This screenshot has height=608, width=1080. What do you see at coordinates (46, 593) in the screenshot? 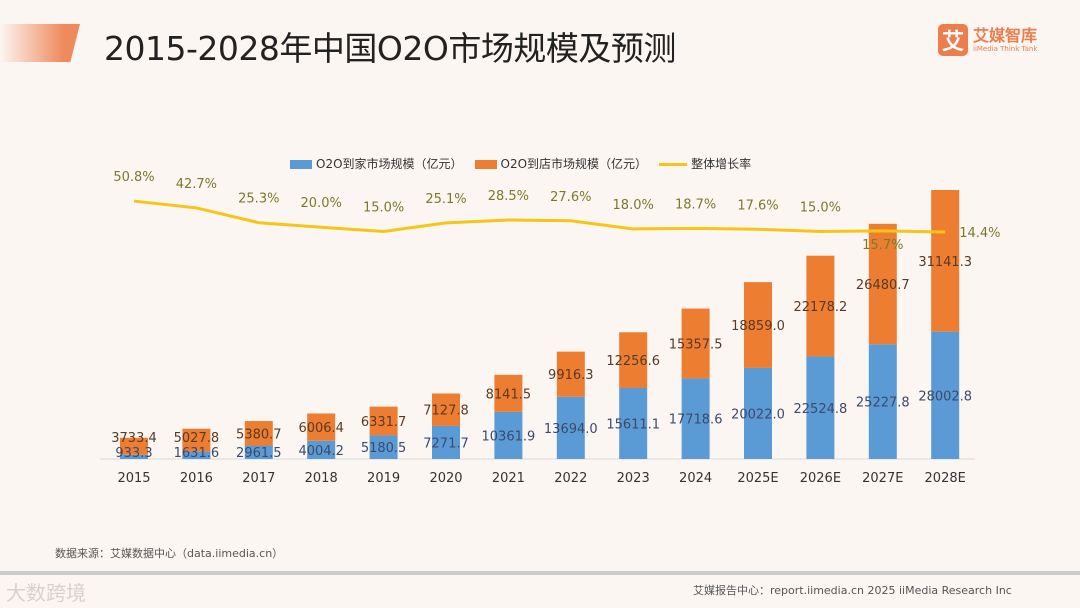
I see `watermark: 大数跨境` at bounding box center [46, 593].